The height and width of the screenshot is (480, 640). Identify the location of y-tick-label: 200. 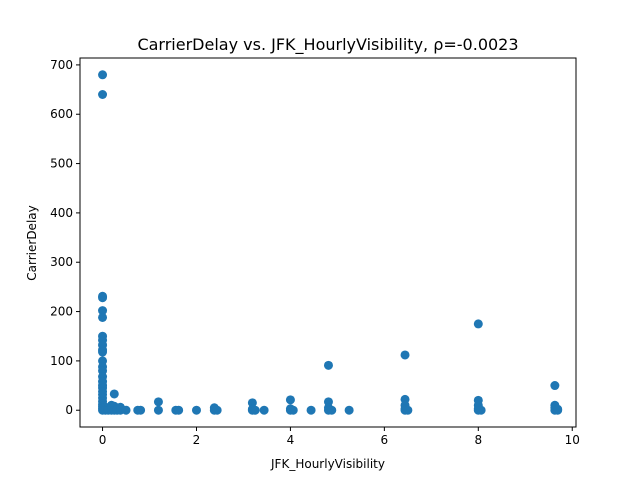
(61, 312).